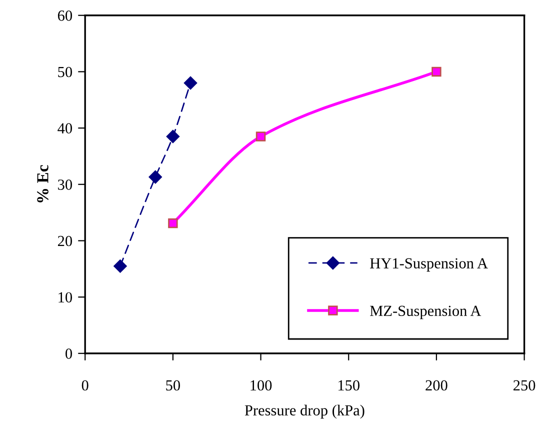 The height and width of the screenshot is (439, 549). What do you see at coordinates (437, 385) in the screenshot?
I see `x-tick-label: 200` at bounding box center [437, 385].